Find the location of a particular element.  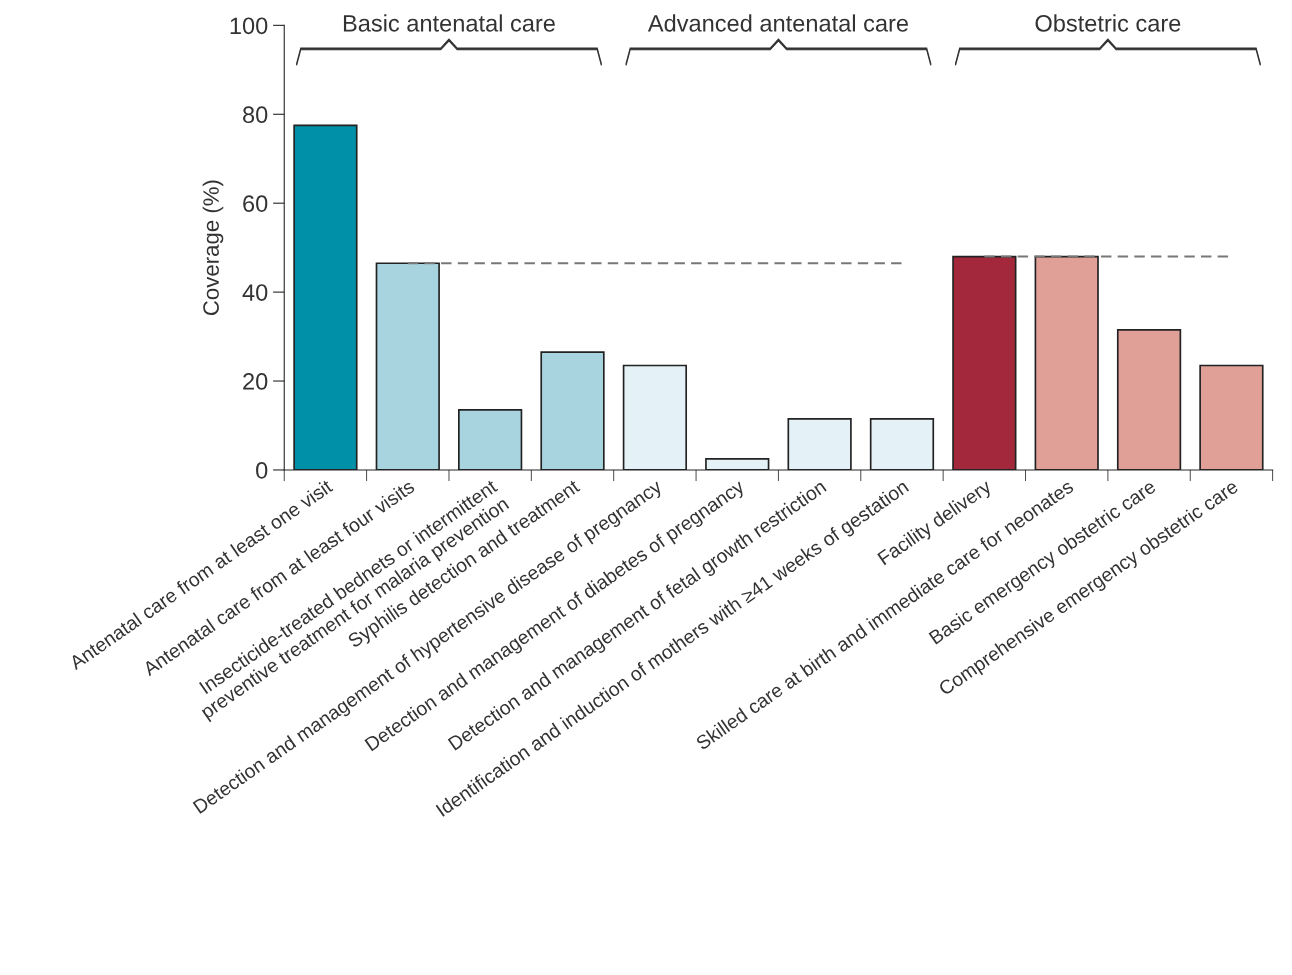

y-axis-title: Coverage (%) is located at coordinates (213, 248).